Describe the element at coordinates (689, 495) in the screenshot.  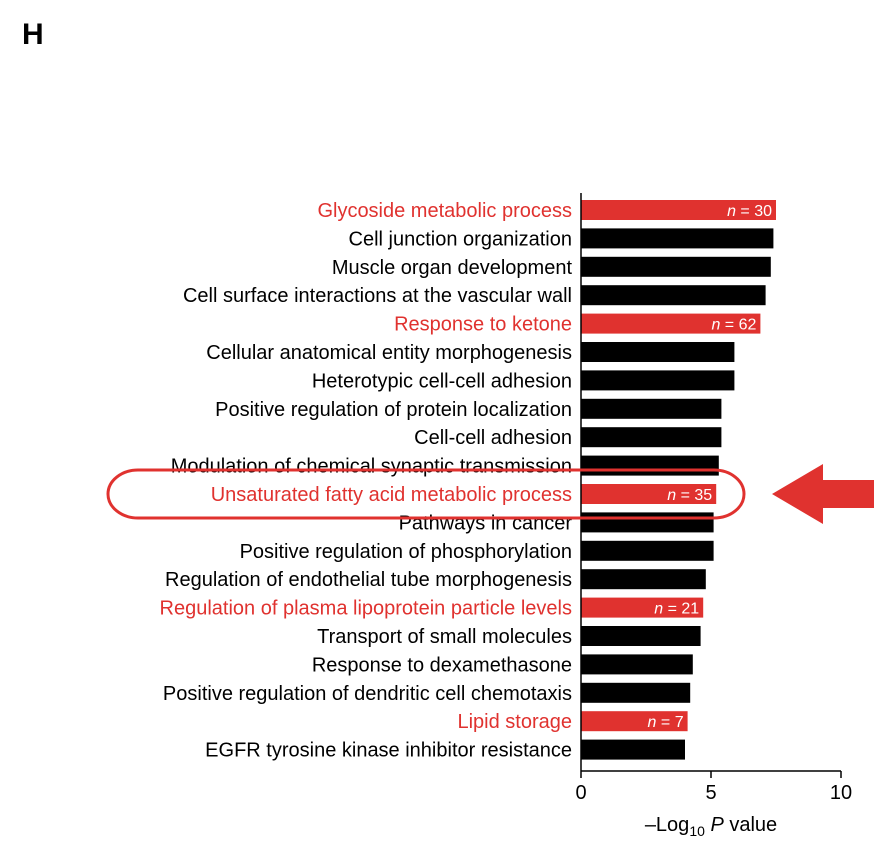
I see `bar-data-label: n = 35` at that location.